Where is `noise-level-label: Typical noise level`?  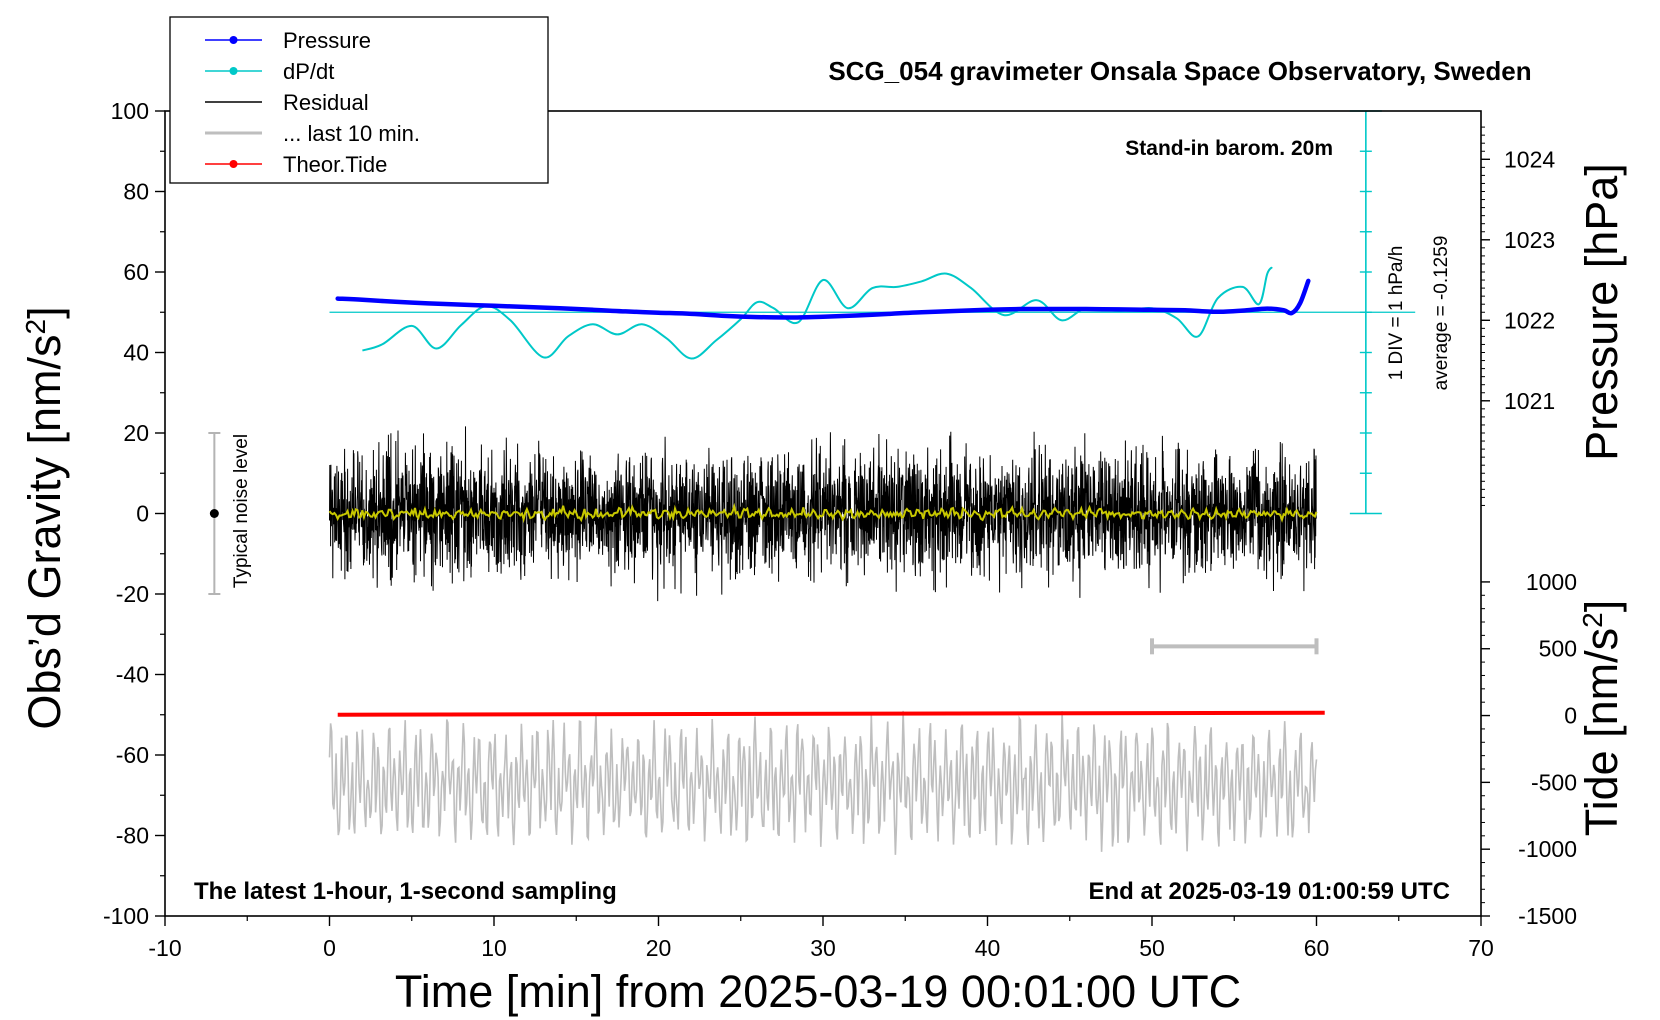 noise-level-label: Typical noise level is located at coordinates (241, 511).